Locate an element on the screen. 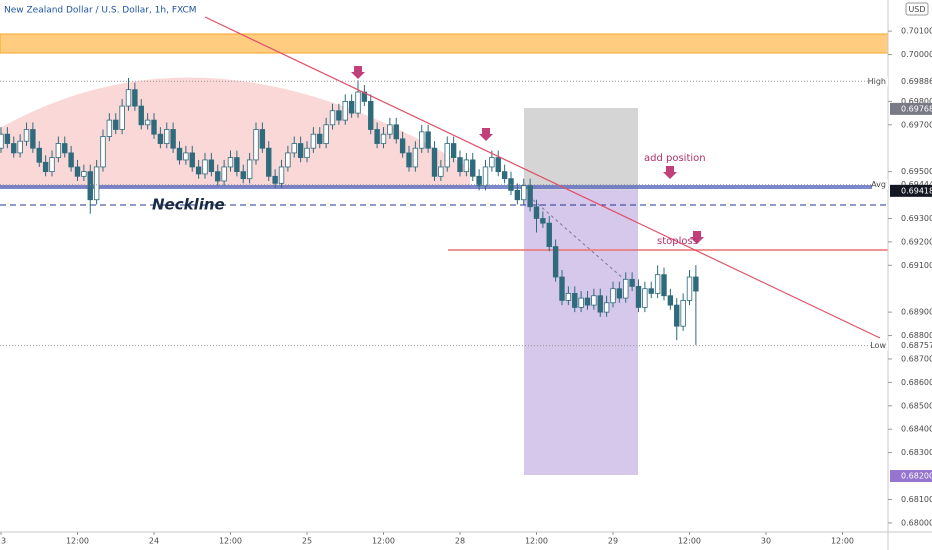  price-tag-name: High is located at coordinates (877, 81).